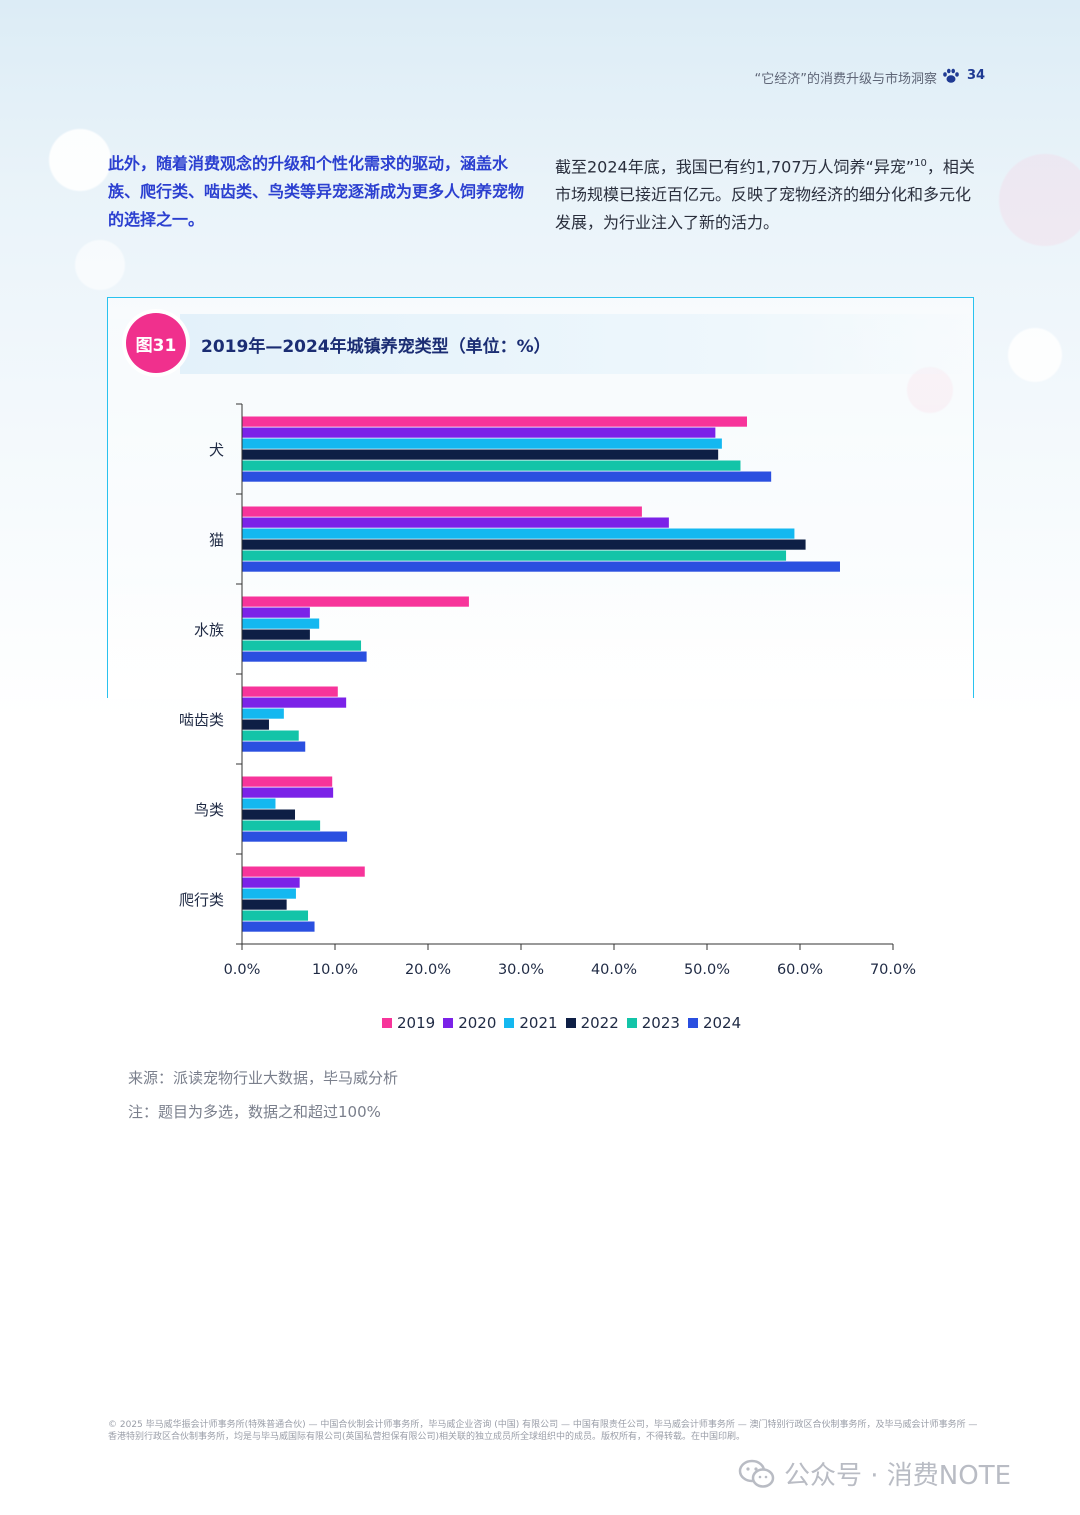 Image resolution: width=1080 pixels, height=1515 pixels. Describe the element at coordinates (491, 465) in the screenshot. I see `bar-犬-2023` at that location.